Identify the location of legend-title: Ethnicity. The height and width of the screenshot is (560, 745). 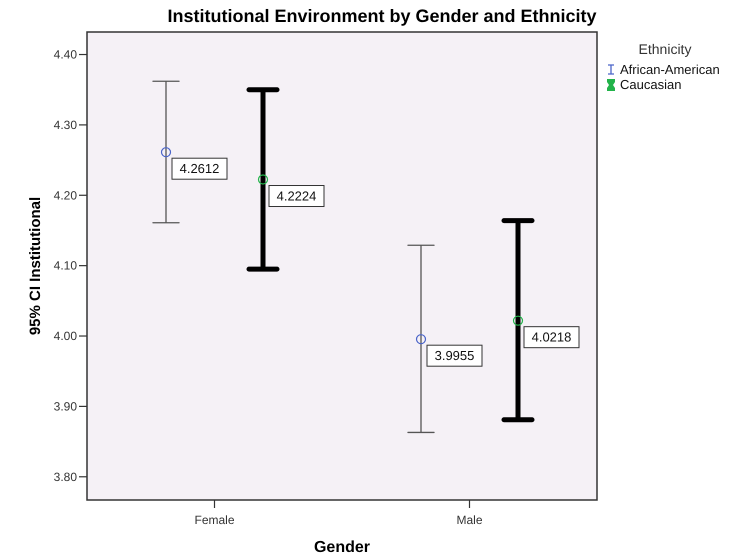
(665, 49).